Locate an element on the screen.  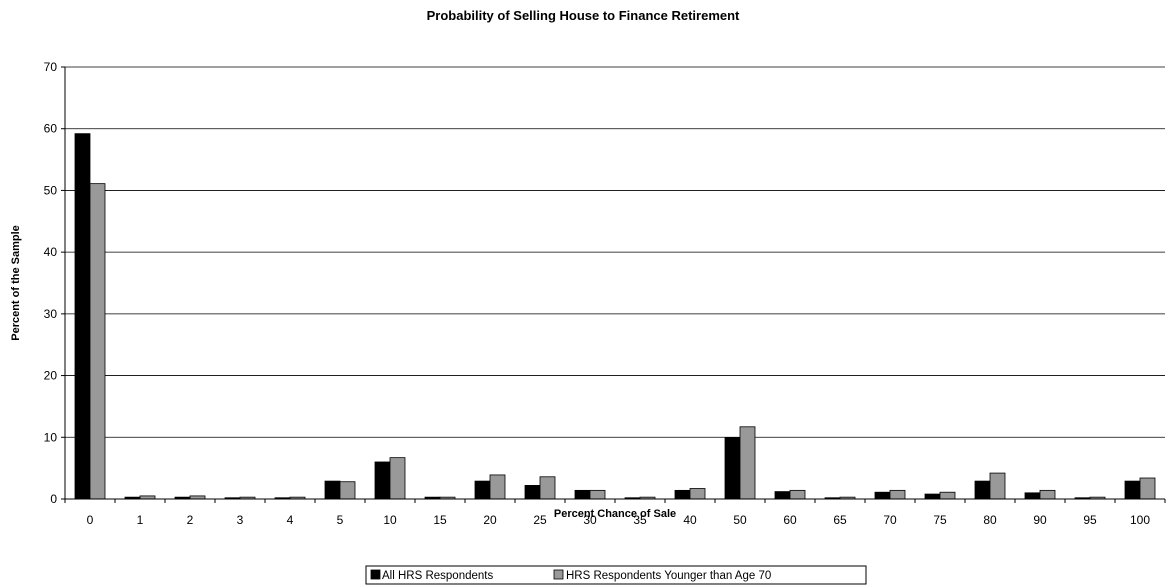
legend-label-all: All HRS Respondents is located at coordinates (437, 576).